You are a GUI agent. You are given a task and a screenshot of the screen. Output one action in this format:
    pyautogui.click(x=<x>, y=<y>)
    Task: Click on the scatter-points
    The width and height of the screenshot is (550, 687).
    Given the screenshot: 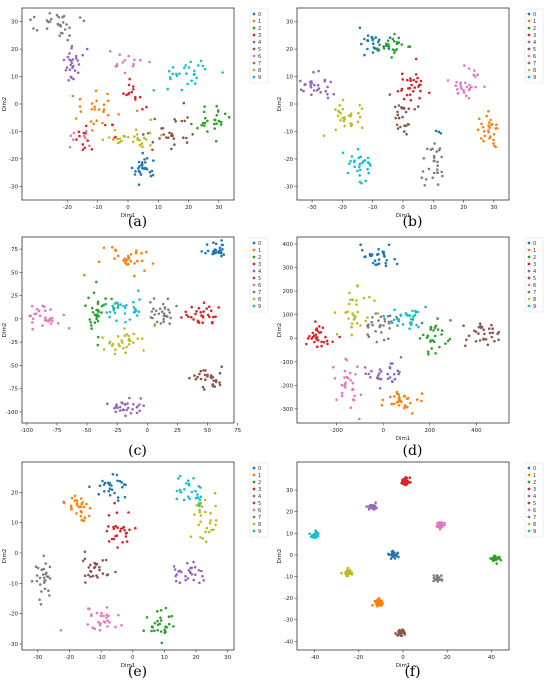 What is the action you would take?
    pyautogui.click(x=403, y=332)
    